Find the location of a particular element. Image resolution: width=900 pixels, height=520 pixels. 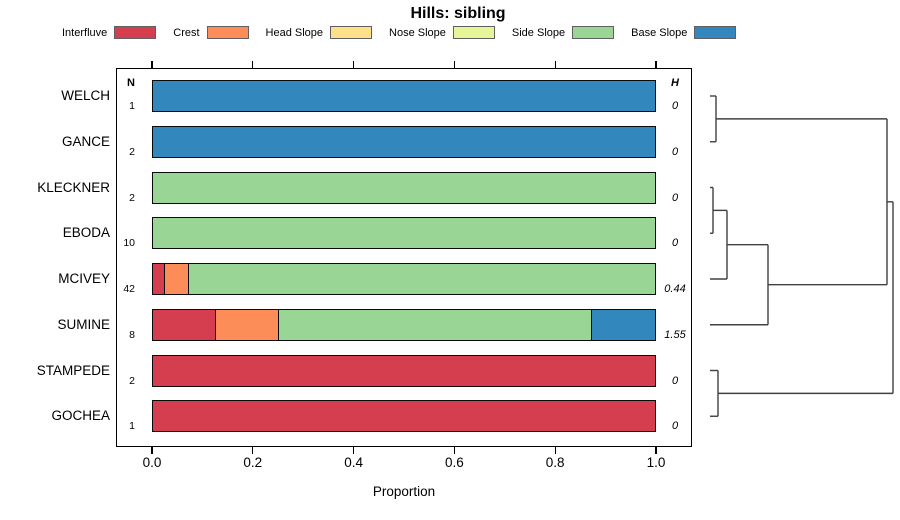

x-axis-tick-label: 0.6 is located at coordinates (454, 462).